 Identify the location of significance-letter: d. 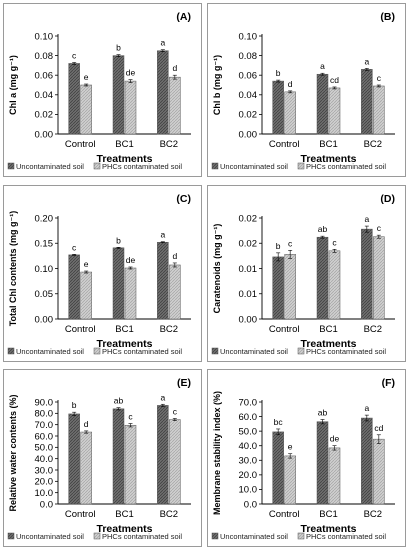
(290, 84).